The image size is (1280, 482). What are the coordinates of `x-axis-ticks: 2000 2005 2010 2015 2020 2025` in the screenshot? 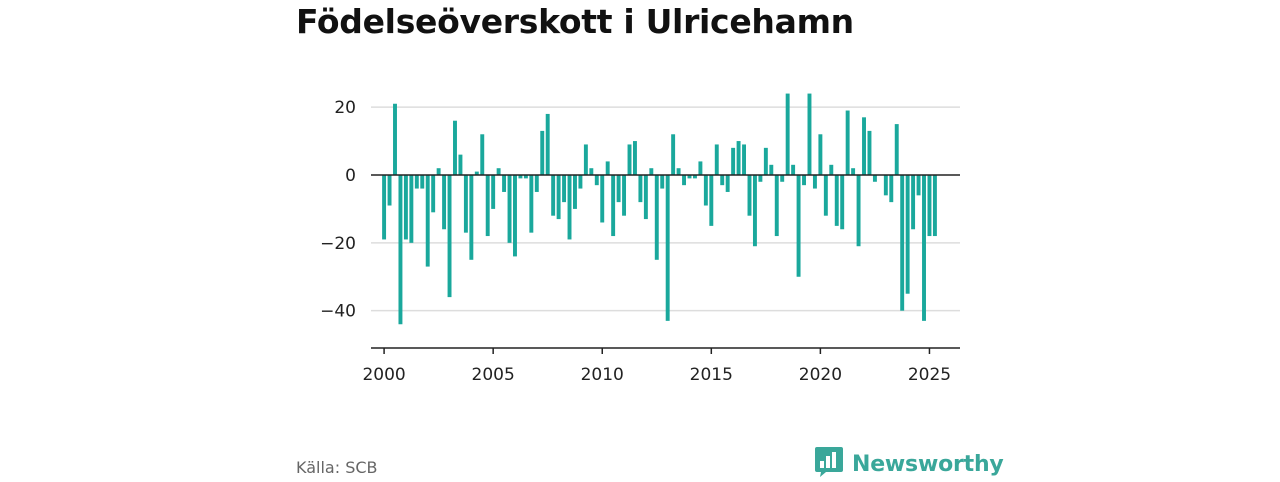 It's located at (656, 366).